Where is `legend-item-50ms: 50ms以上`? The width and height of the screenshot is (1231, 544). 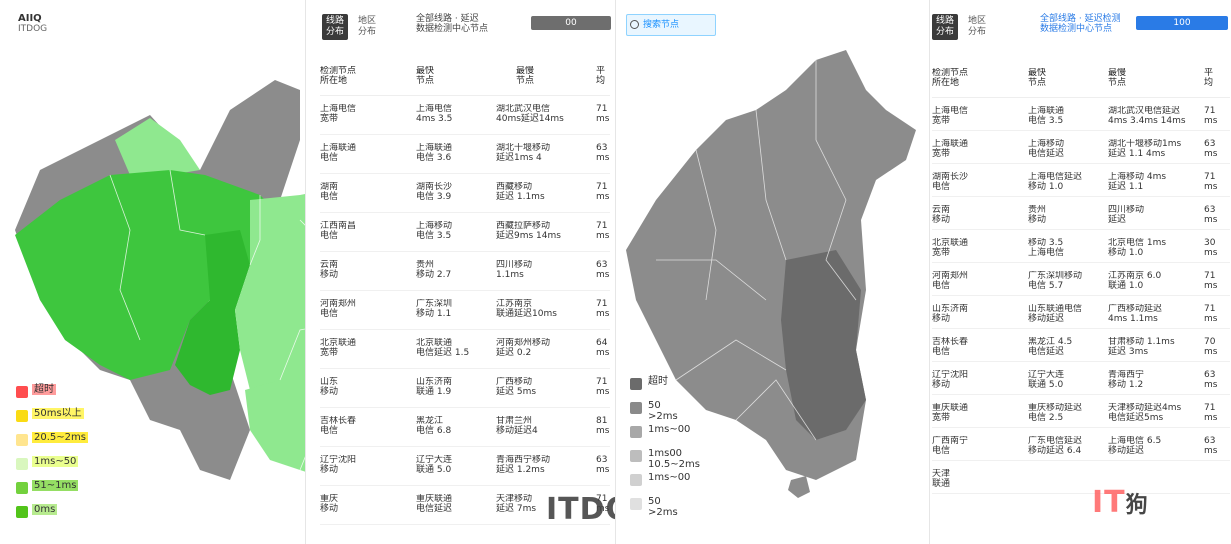
legend-item-50ms: 50ms以上 is located at coordinates (52, 420).